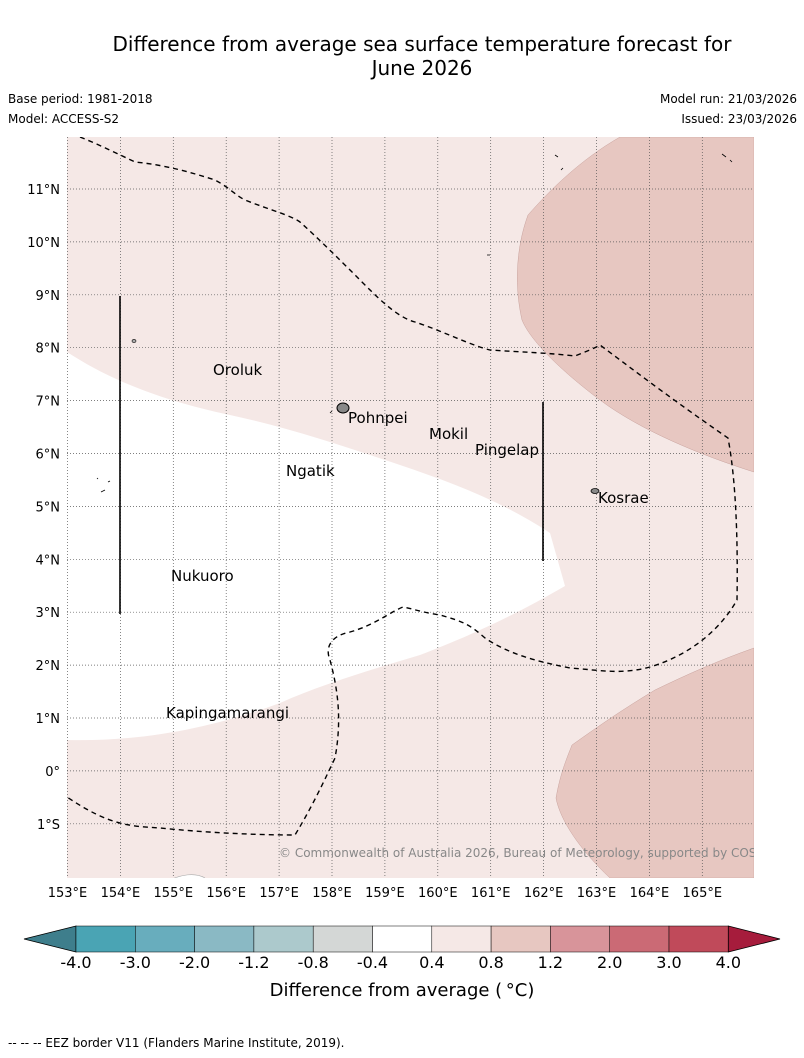 The height and width of the screenshot is (1058, 804). What do you see at coordinates (507, 450) in the screenshot?
I see `place-pingelap: Pingelap` at bounding box center [507, 450].